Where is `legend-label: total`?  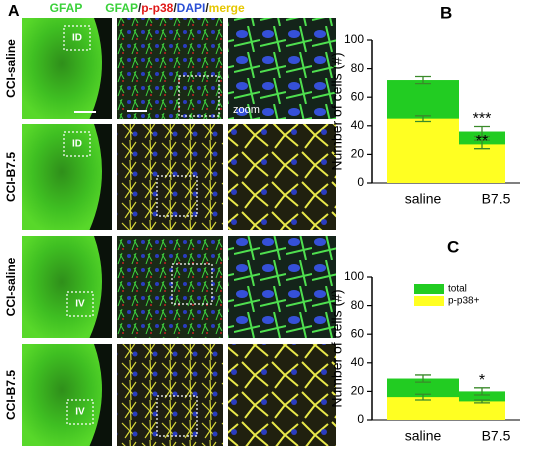
legend-label: total is located at coordinates (457, 289).